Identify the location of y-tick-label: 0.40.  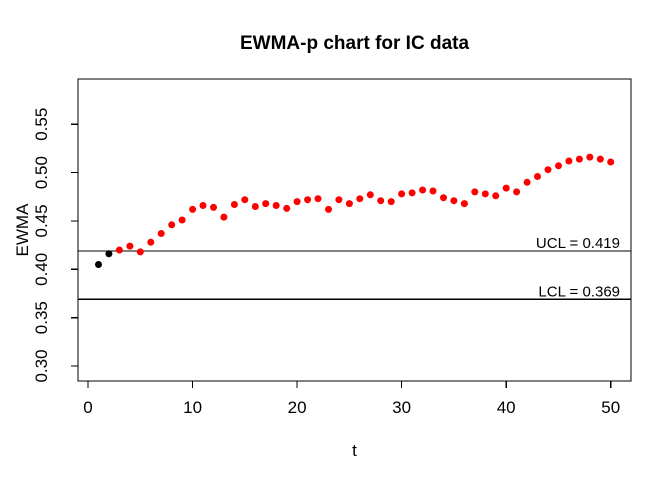
(41, 269).